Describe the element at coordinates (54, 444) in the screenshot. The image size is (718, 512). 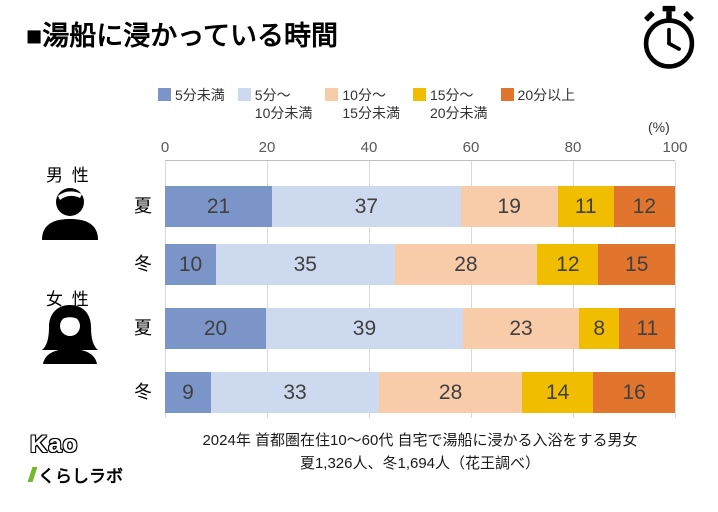
I see `kao-brand-text: Kao` at that location.